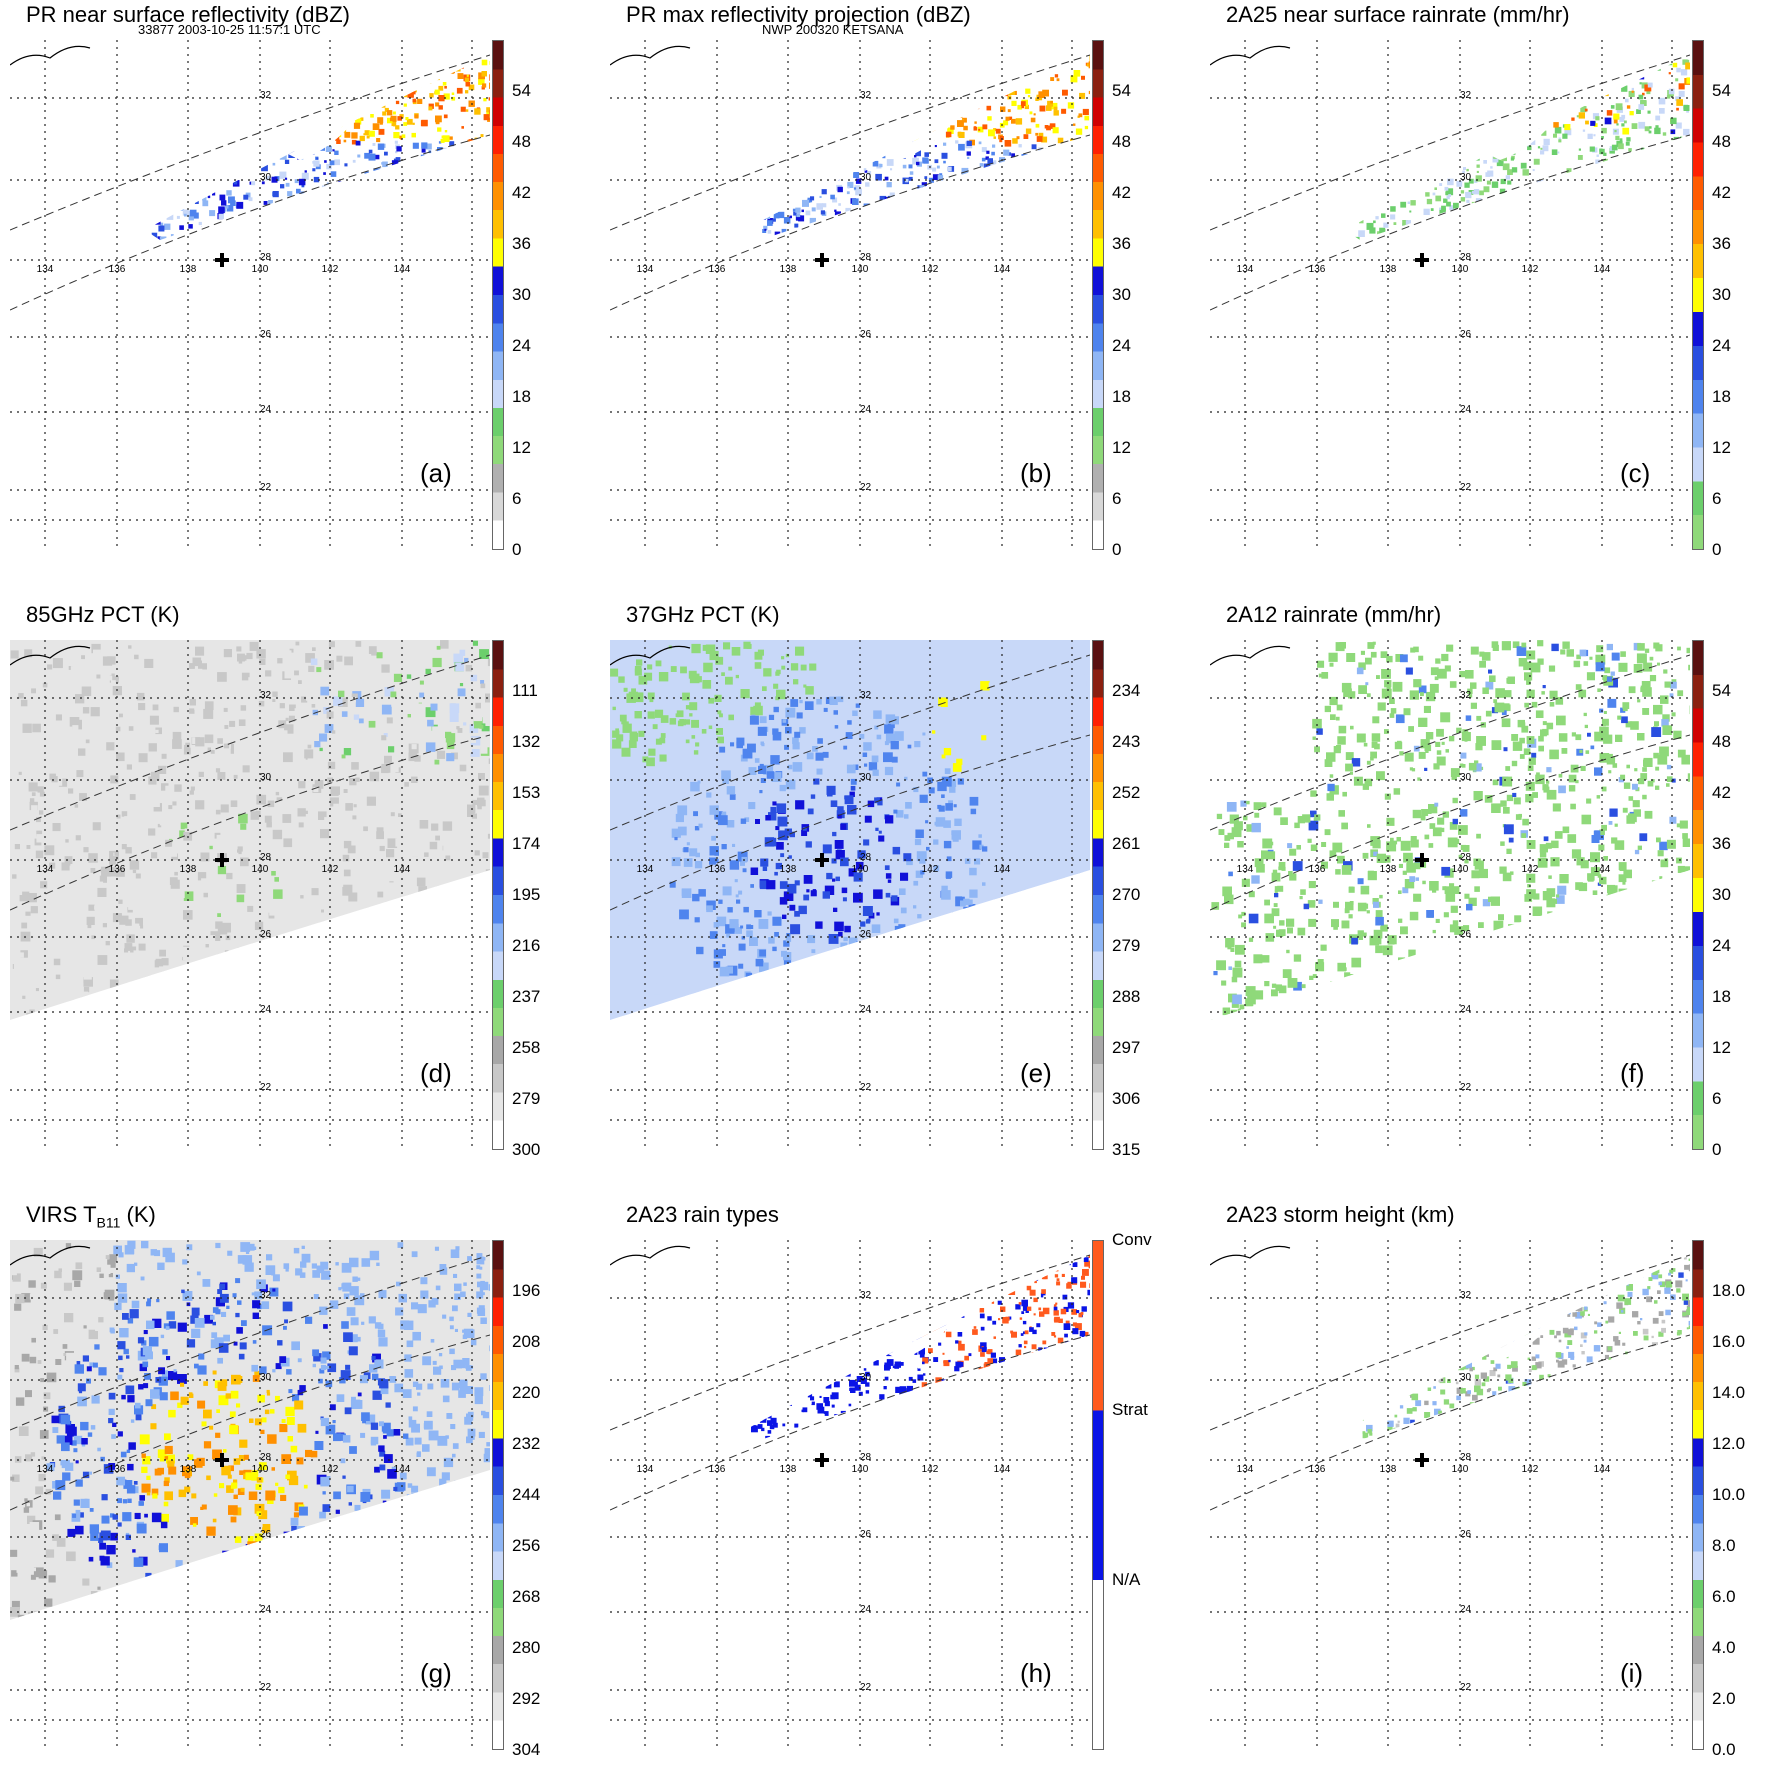  What do you see at coordinates (436, 1073) in the screenshot?
I see `panel-label-d: (d)` at bounding box center [436, 1073].